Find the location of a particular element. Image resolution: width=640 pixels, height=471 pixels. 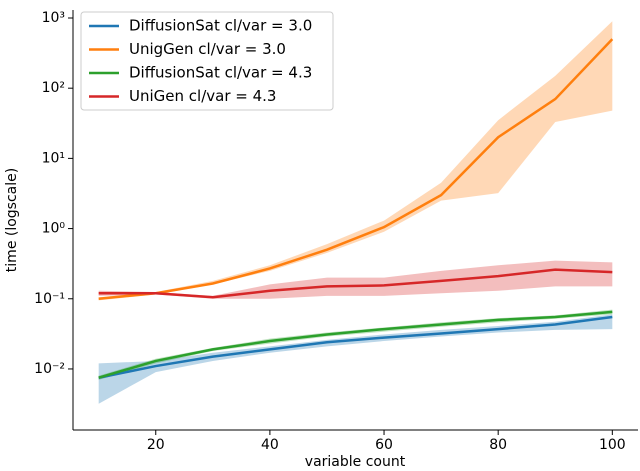

y-tick-label: 10⁻² is located at coordinates (49, 369).